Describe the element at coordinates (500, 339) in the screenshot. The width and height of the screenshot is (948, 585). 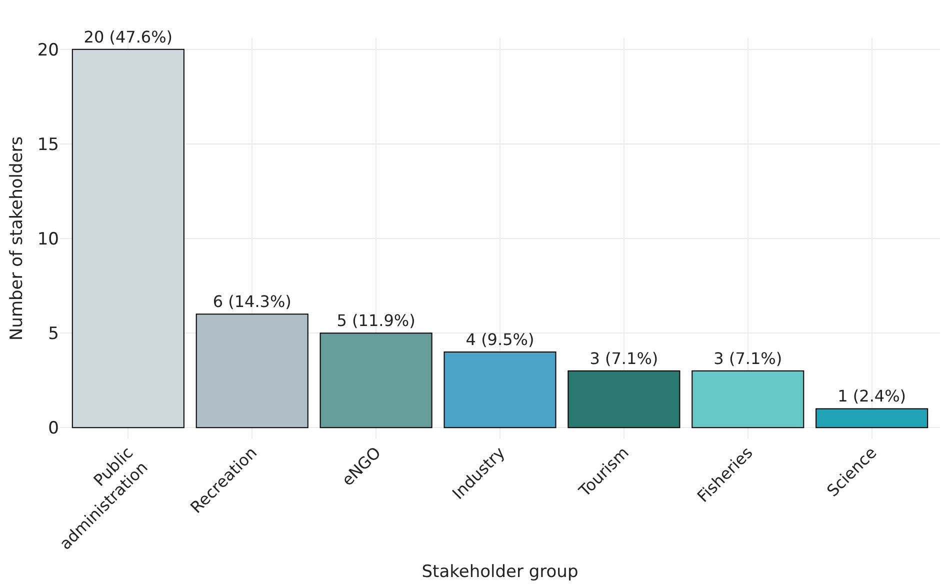
I see `data-label: 4 (9.5%)` at that location.